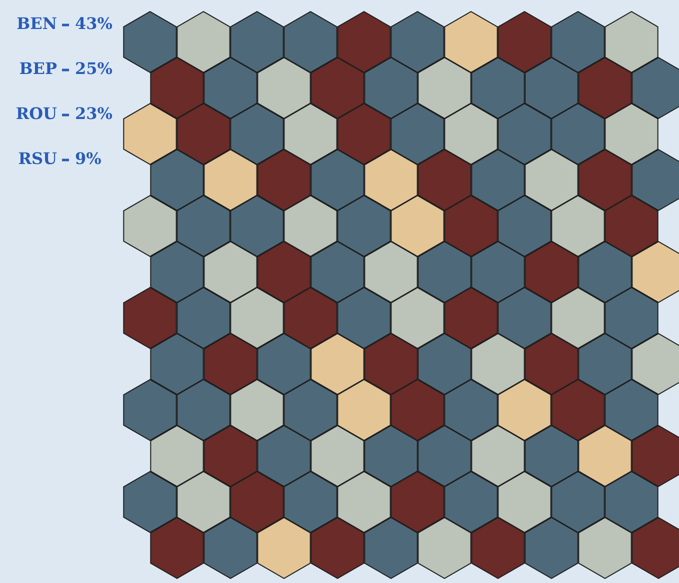 The image size is (679, 583). Describe the element at coordinates (38, 68) in the screenshot. I see `category-label: BEP` at that location.